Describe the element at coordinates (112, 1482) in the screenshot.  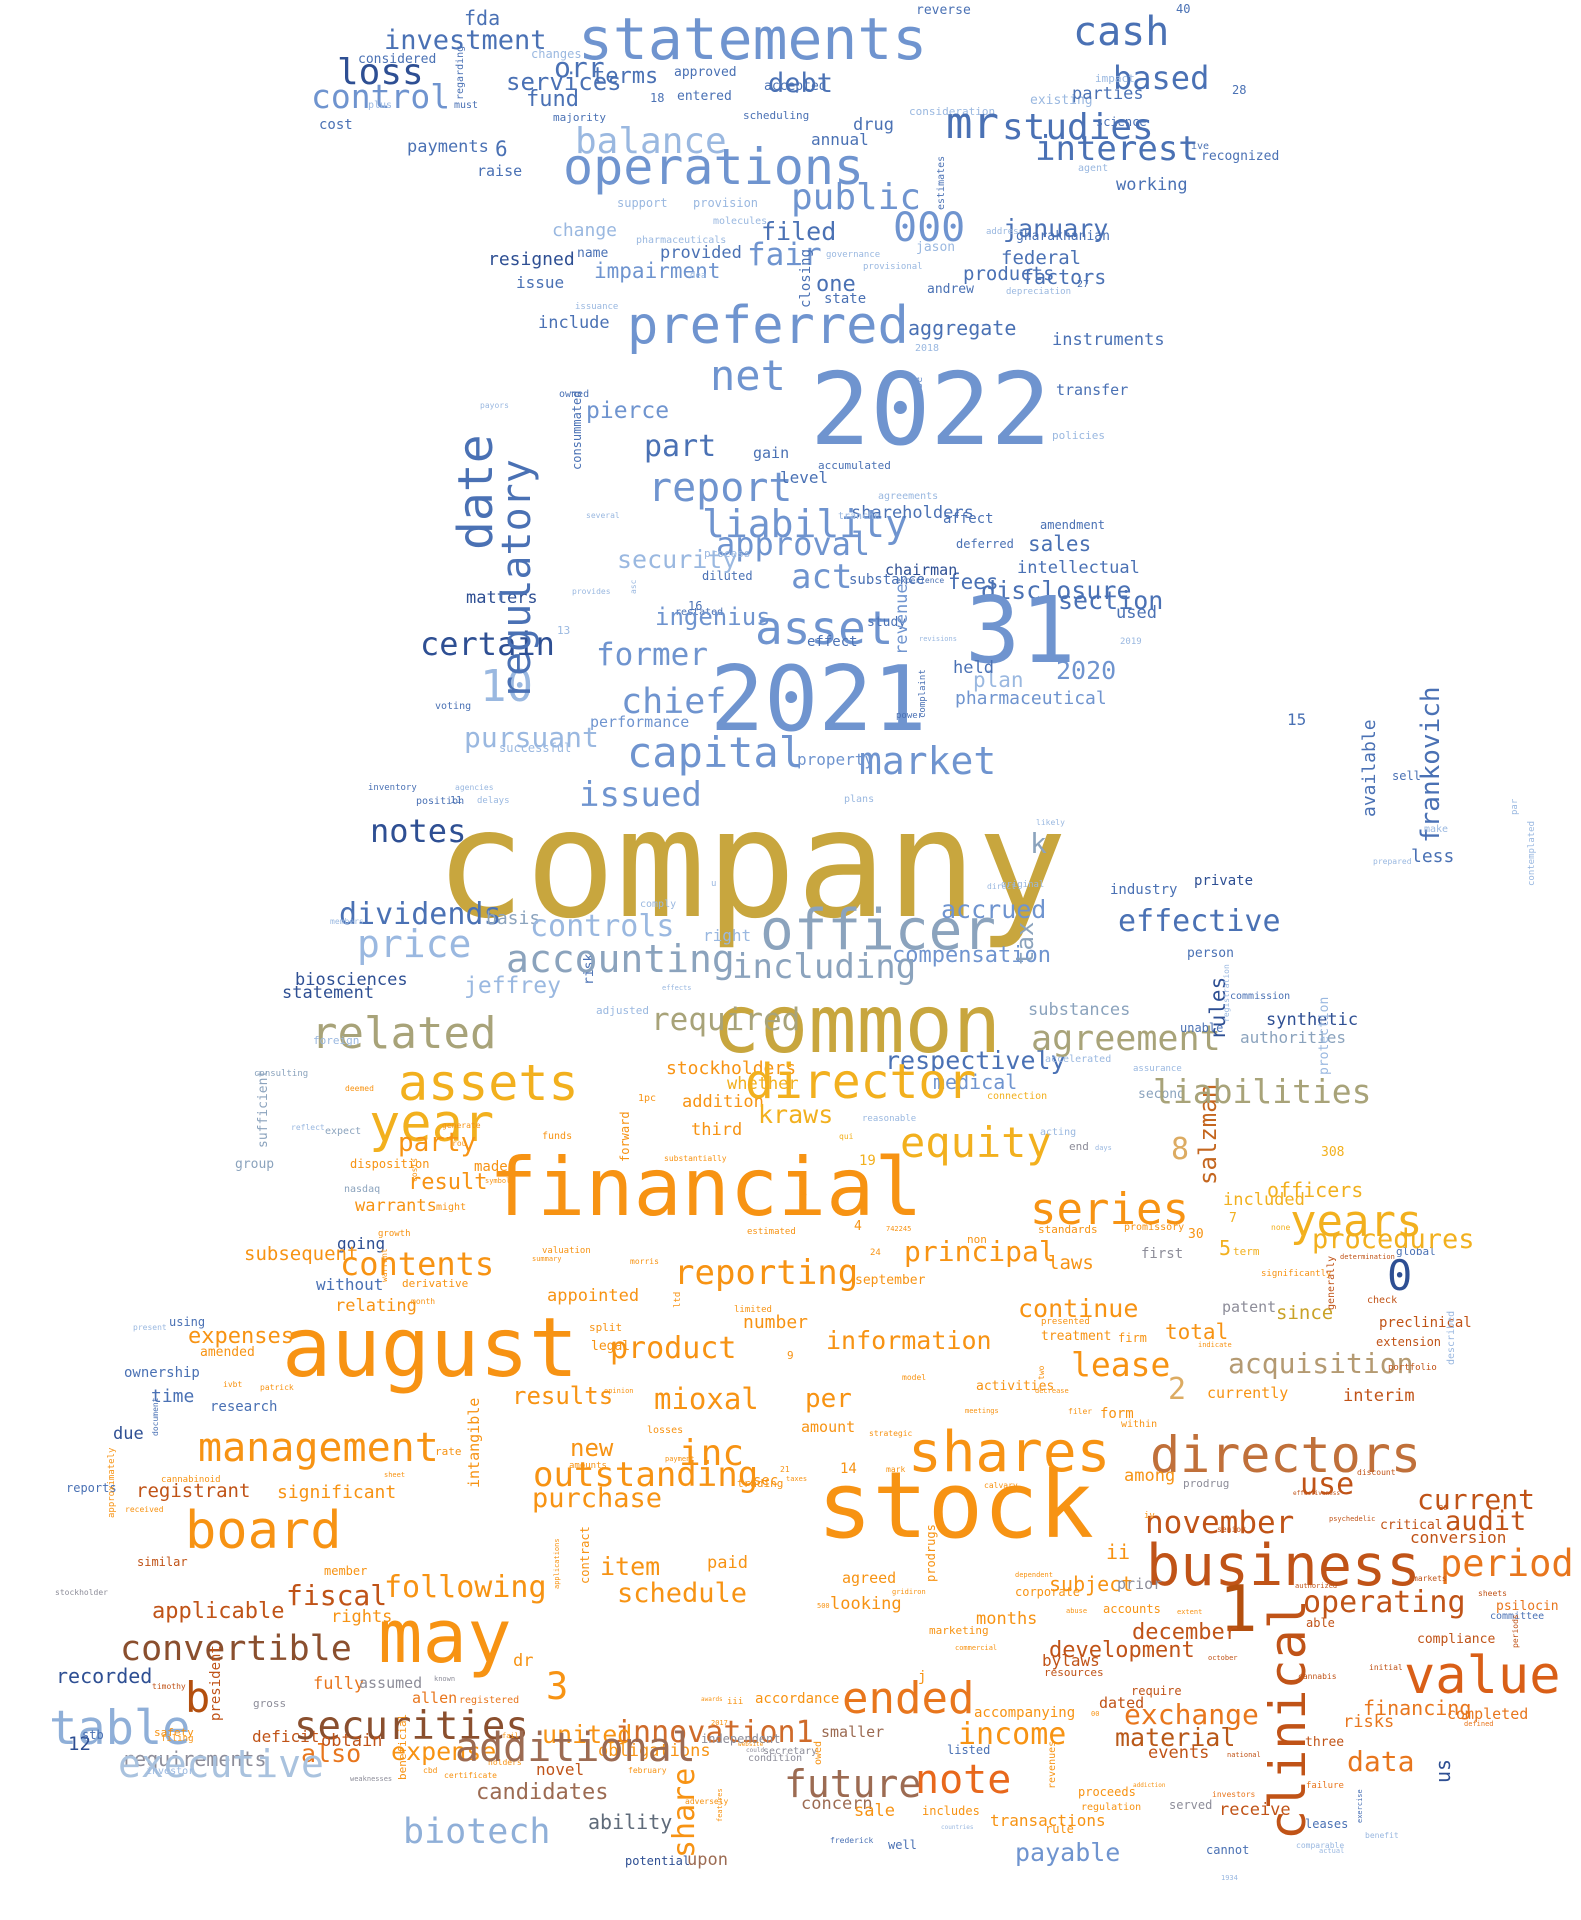
I see `cloud-word-approximately: approximately` at that location.